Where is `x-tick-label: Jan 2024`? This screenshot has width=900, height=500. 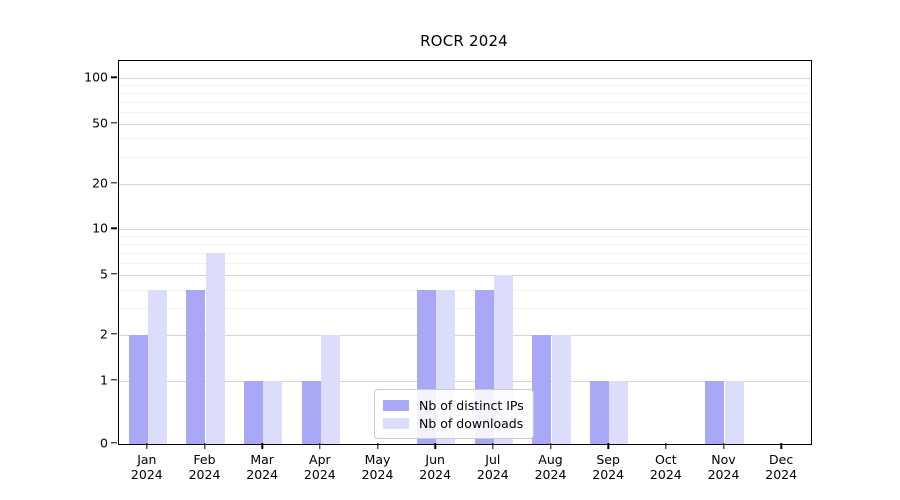 x-tick-label: Jan 2024 is located at coordinates (147, 467).